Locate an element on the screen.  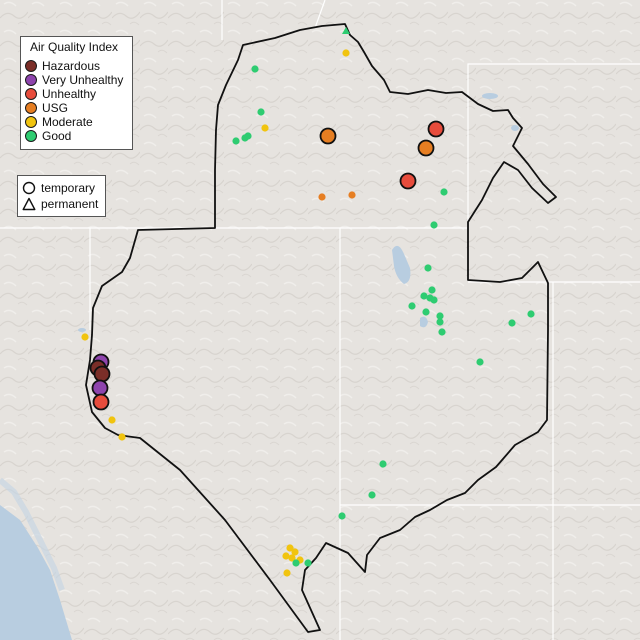
great-salt-lake is located at coordinates (401, 264).